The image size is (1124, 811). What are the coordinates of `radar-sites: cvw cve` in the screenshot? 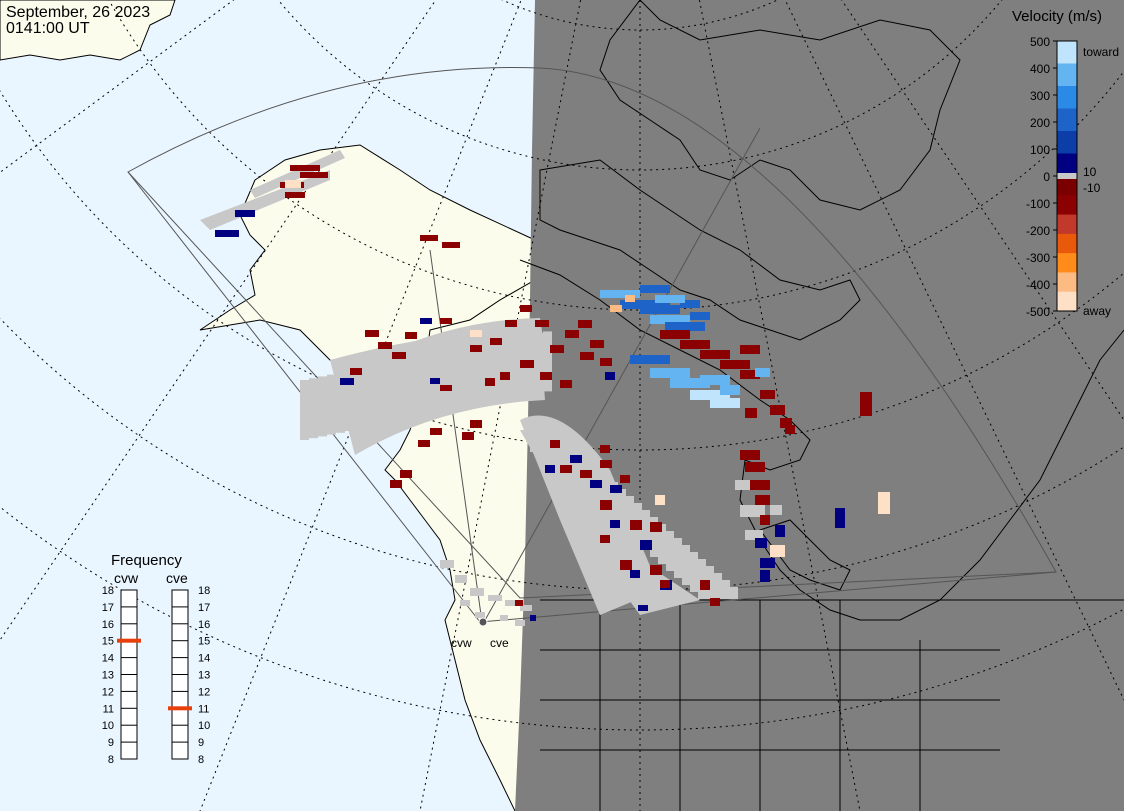 It's located at (480, 633).